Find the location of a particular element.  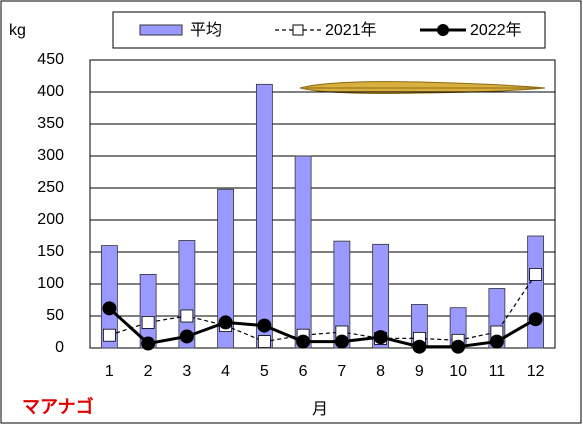

x-tick-label: 11 is located at coordinates (497, 371).